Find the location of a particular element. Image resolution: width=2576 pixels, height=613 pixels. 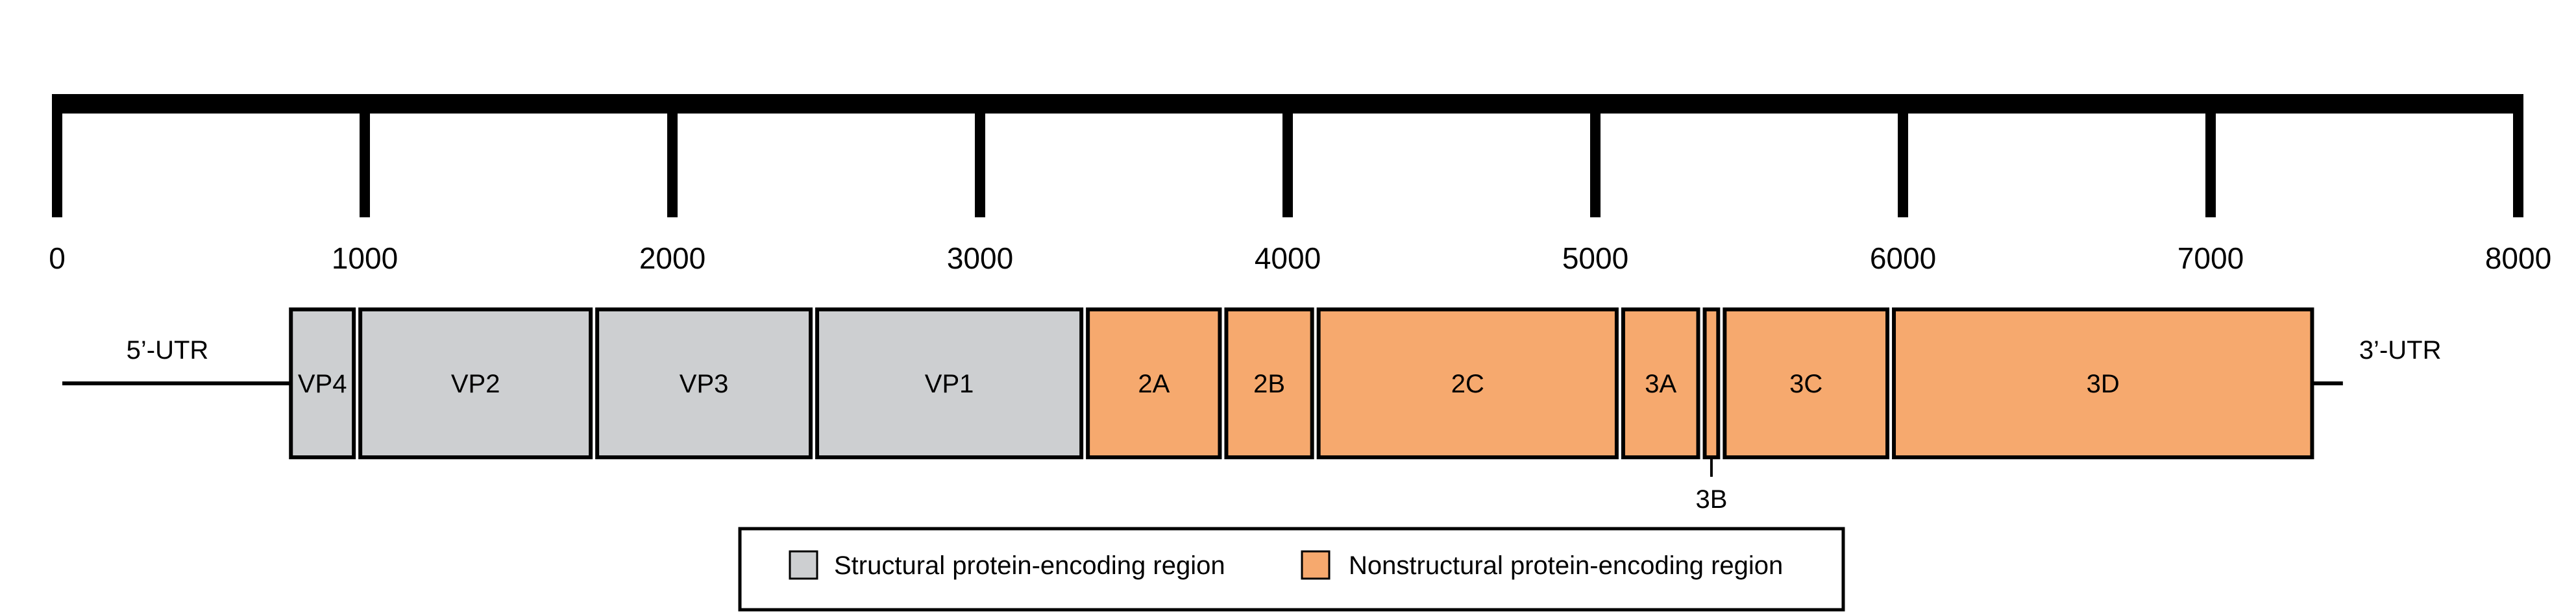

ruler-tick-label: 1000 is located at coordinates (365, 258).